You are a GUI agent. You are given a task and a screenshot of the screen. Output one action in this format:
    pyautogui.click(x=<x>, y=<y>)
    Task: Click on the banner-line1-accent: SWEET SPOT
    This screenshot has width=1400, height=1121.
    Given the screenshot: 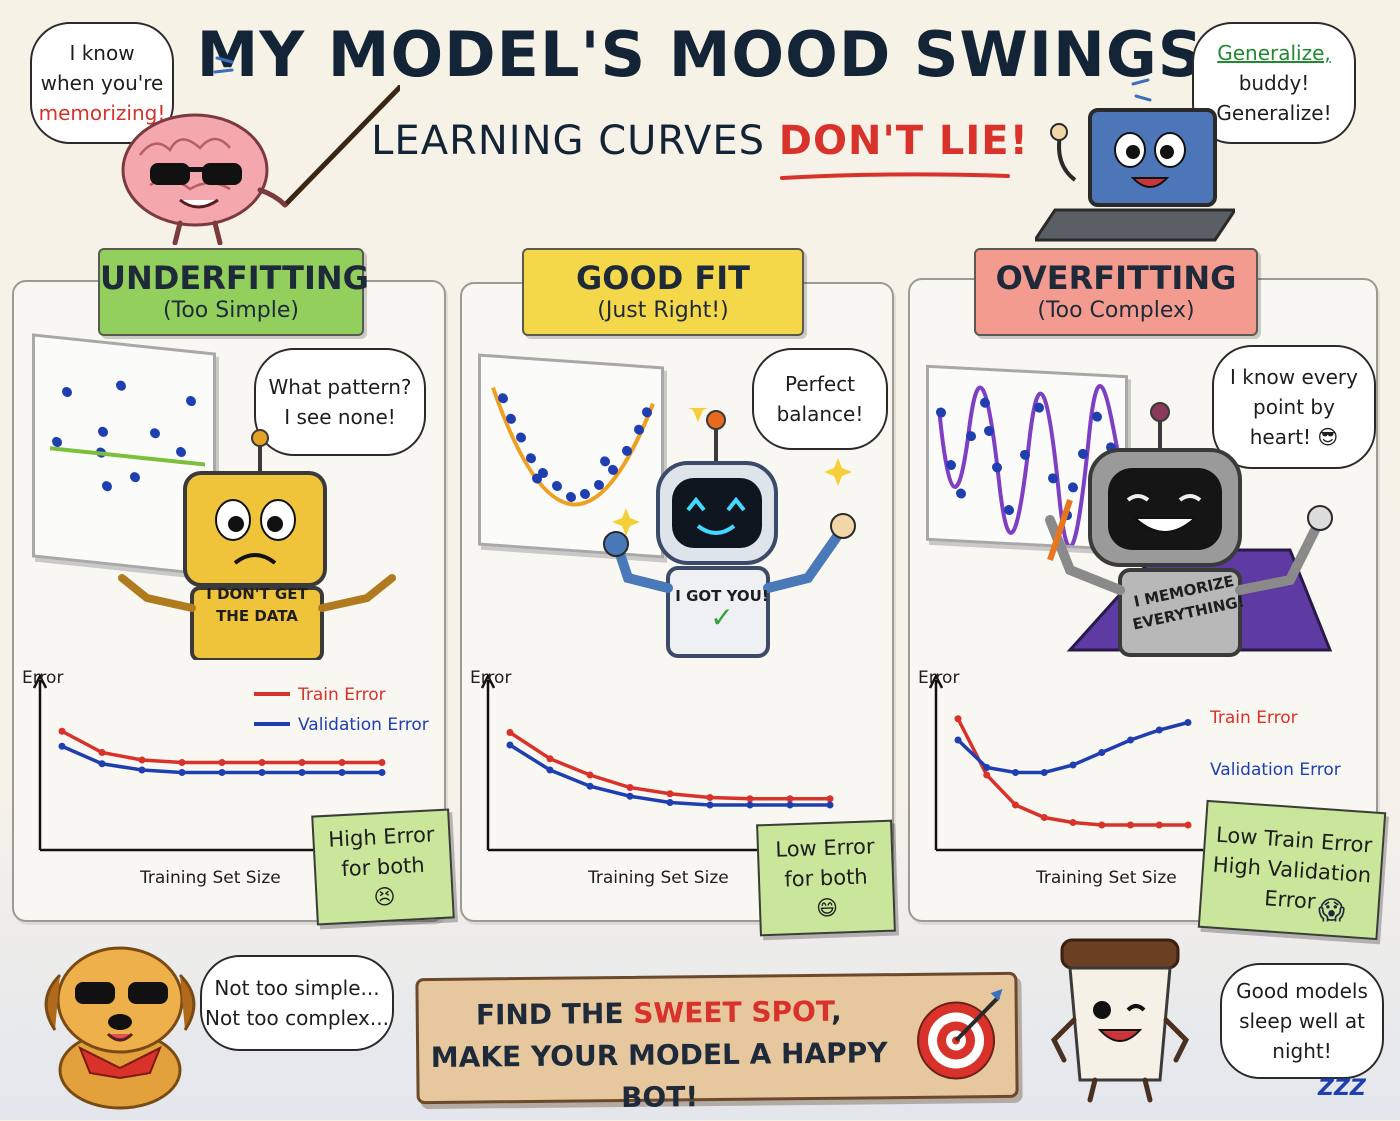 What is the action you would take?
    pyautogui.click(x=732, y=1012)
    